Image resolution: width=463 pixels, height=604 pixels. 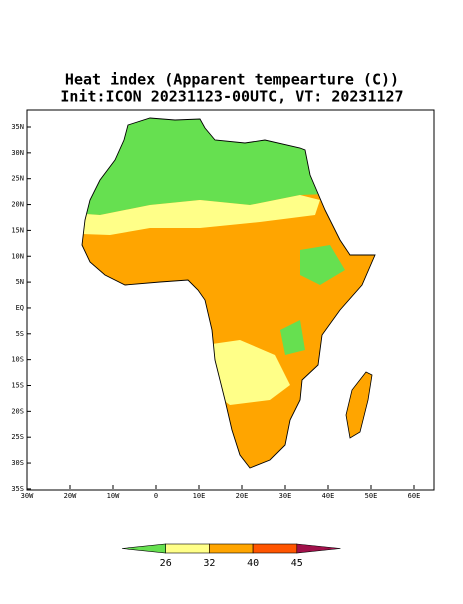 What do you see at coordinates (17, 153) in the screenshot?
I see `lat-label: 30N` at bounding box center [17, 153].